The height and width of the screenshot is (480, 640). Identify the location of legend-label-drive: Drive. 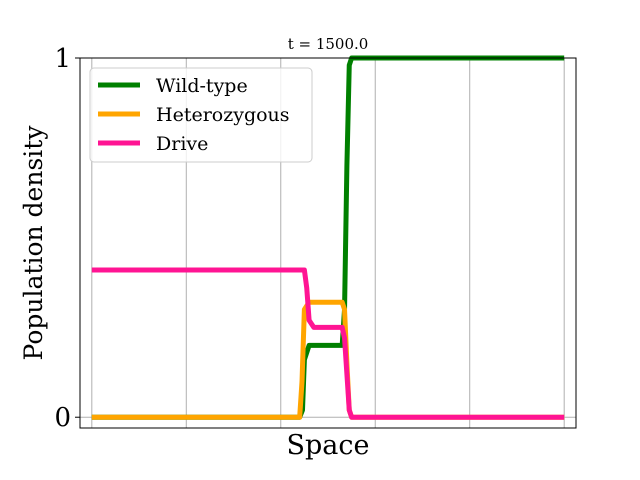
(182, 144).